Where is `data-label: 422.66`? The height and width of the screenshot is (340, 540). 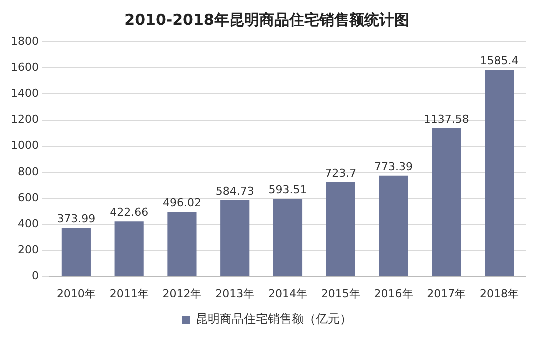 data-label: 422.66 is located at coordinates (129, 213).